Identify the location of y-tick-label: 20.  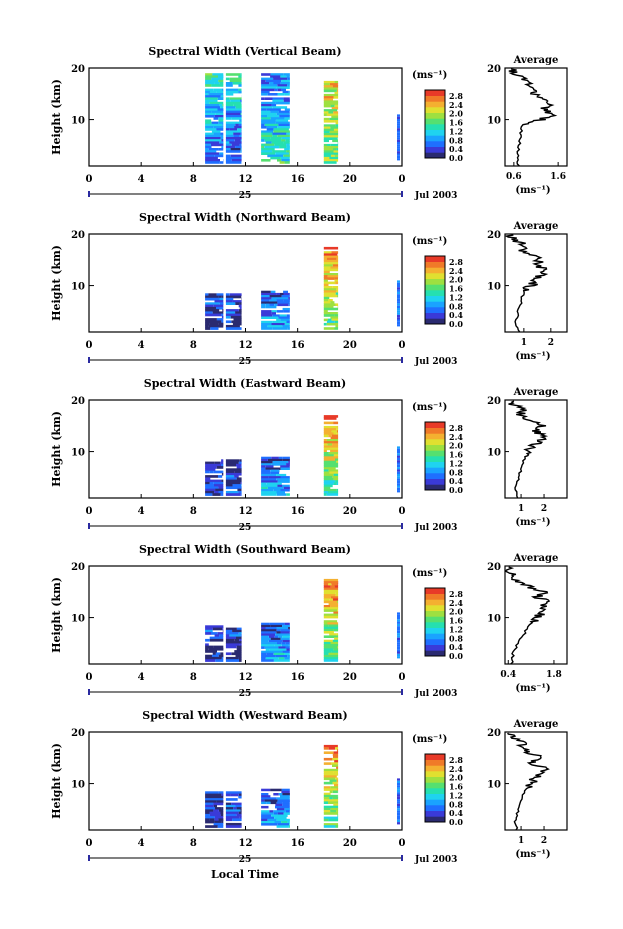
(78, 69).